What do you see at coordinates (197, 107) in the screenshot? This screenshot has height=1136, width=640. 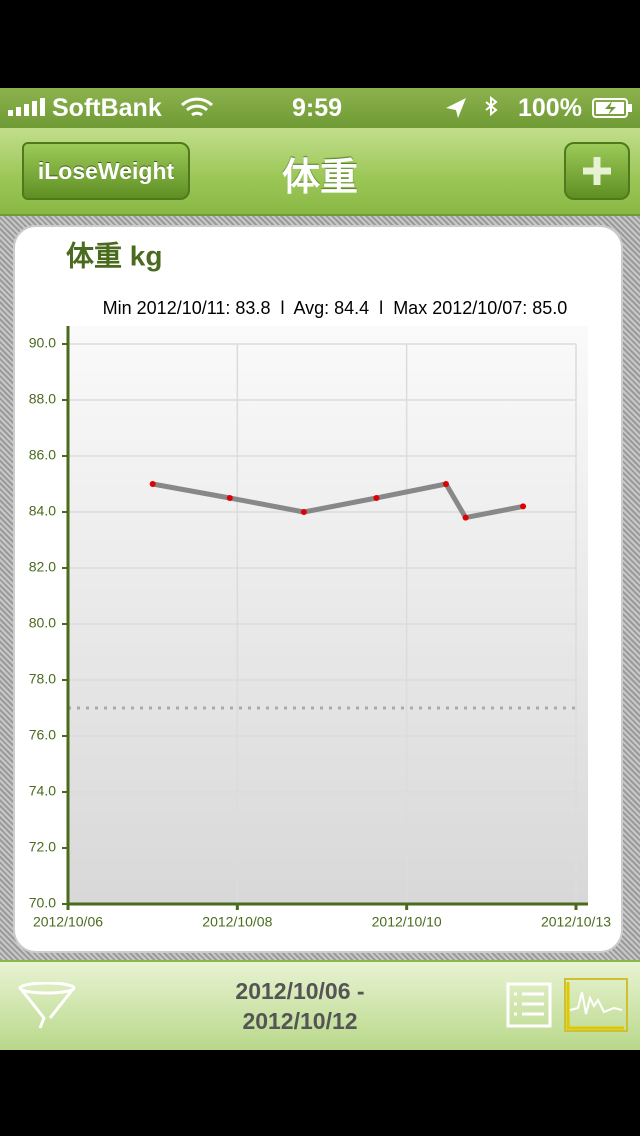 I see `wifi-icon` at bounding box center [197, 107].